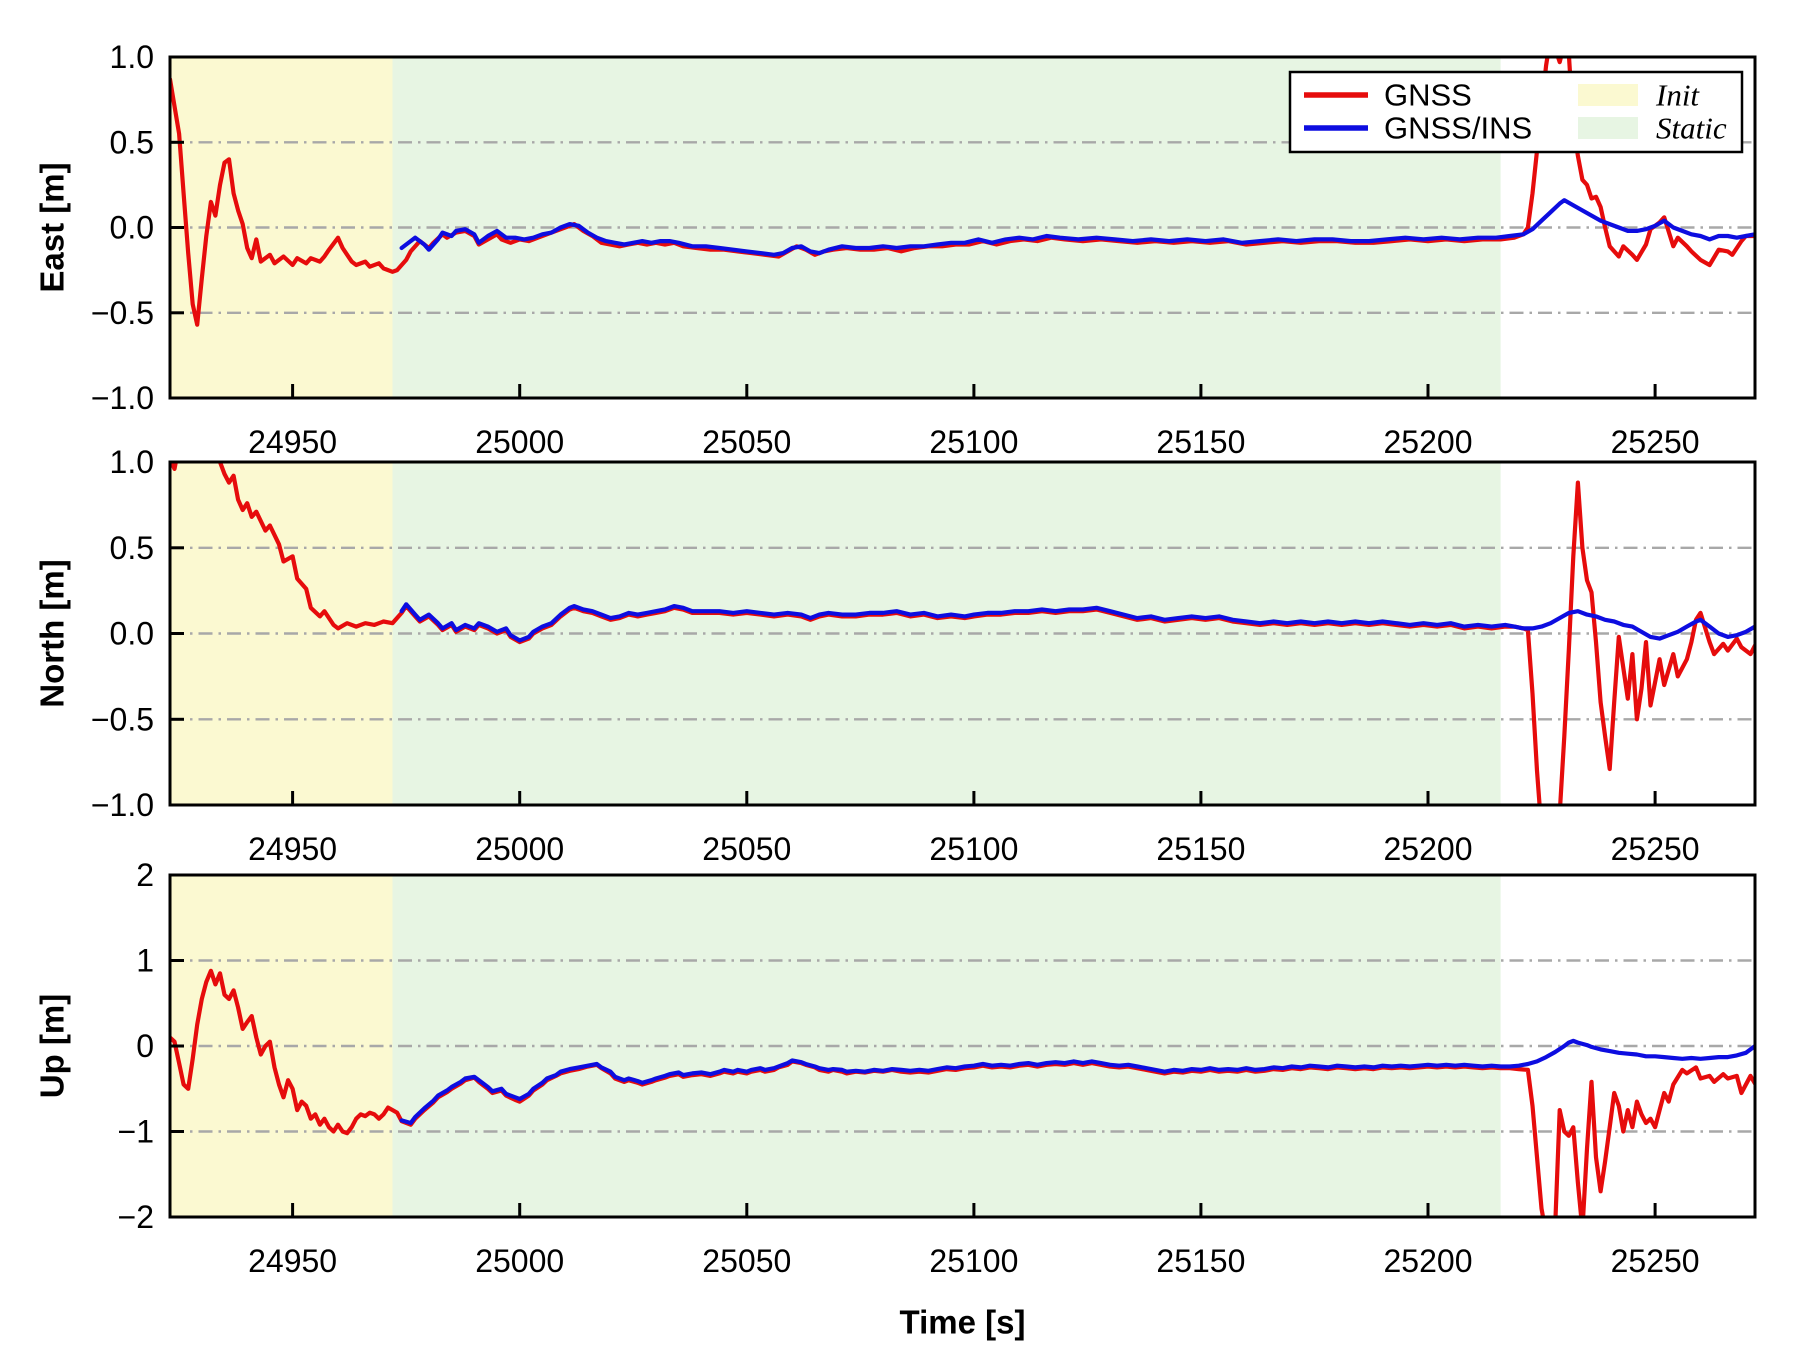 This screenshot has width=1800, height=1350. Describe the element at coordinates (145, 1046) in the screenshot. I see `y-tick-label: 0` at that location.